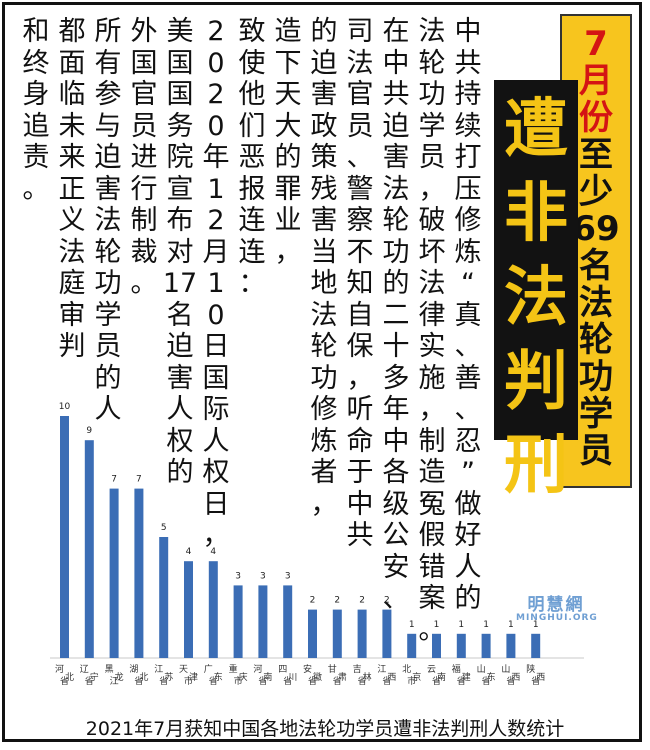 This screenshot has height=750, width=650. What do you see at coordinates (360, 472) in the screenshot?
I see `text-char: 于` at bounding box center [360, 472].